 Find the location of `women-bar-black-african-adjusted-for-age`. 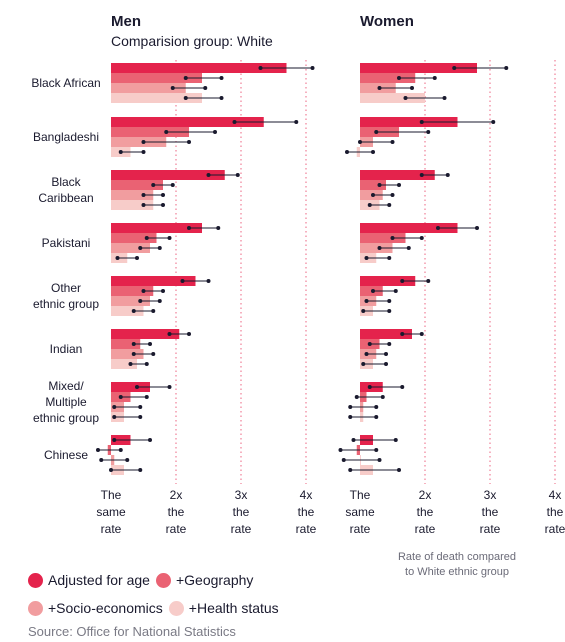

women-bar-black-african-adjusted-for-age is located at coordinates (418, 68).